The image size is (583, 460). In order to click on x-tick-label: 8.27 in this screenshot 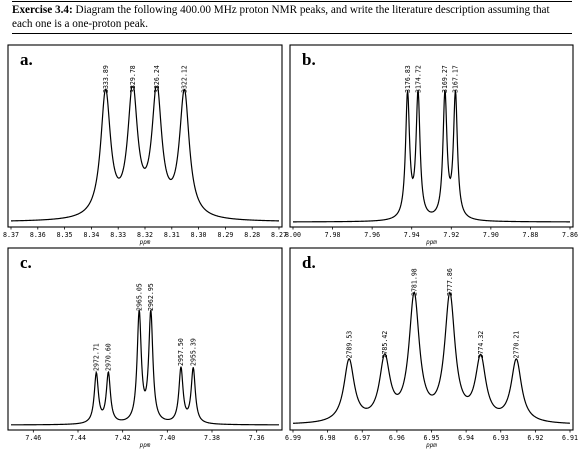, I will do `click(279, 235)`.